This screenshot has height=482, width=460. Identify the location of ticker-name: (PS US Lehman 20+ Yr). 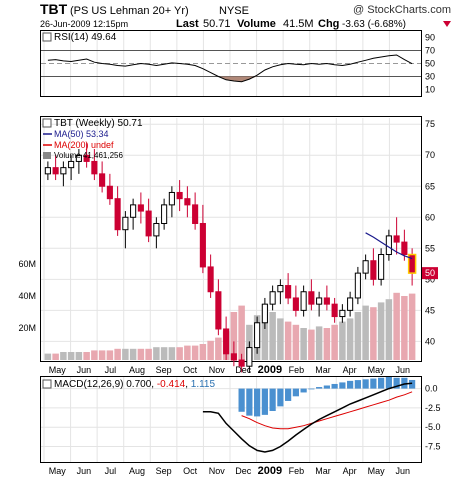
(129, 11).